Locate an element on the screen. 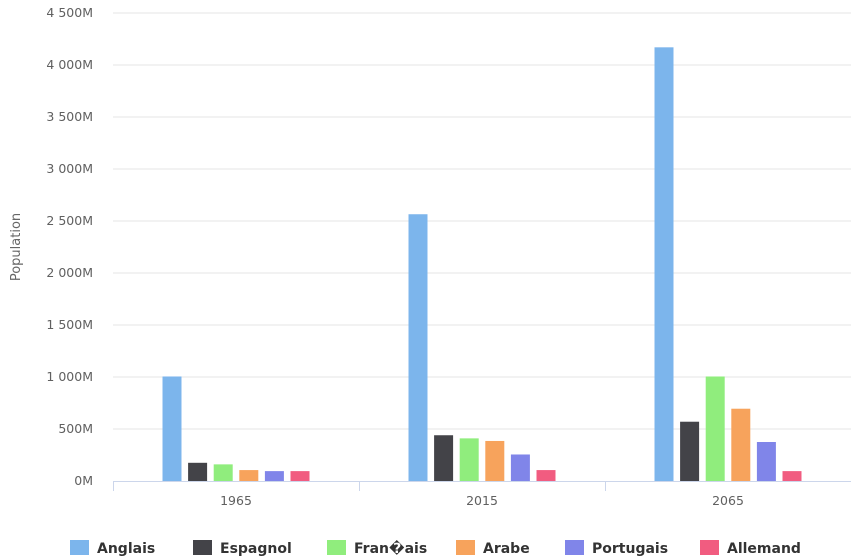 The width and height of the screenshot is (851, 559). y-tick-label: 2 000M is located at coordinates (69, 272).